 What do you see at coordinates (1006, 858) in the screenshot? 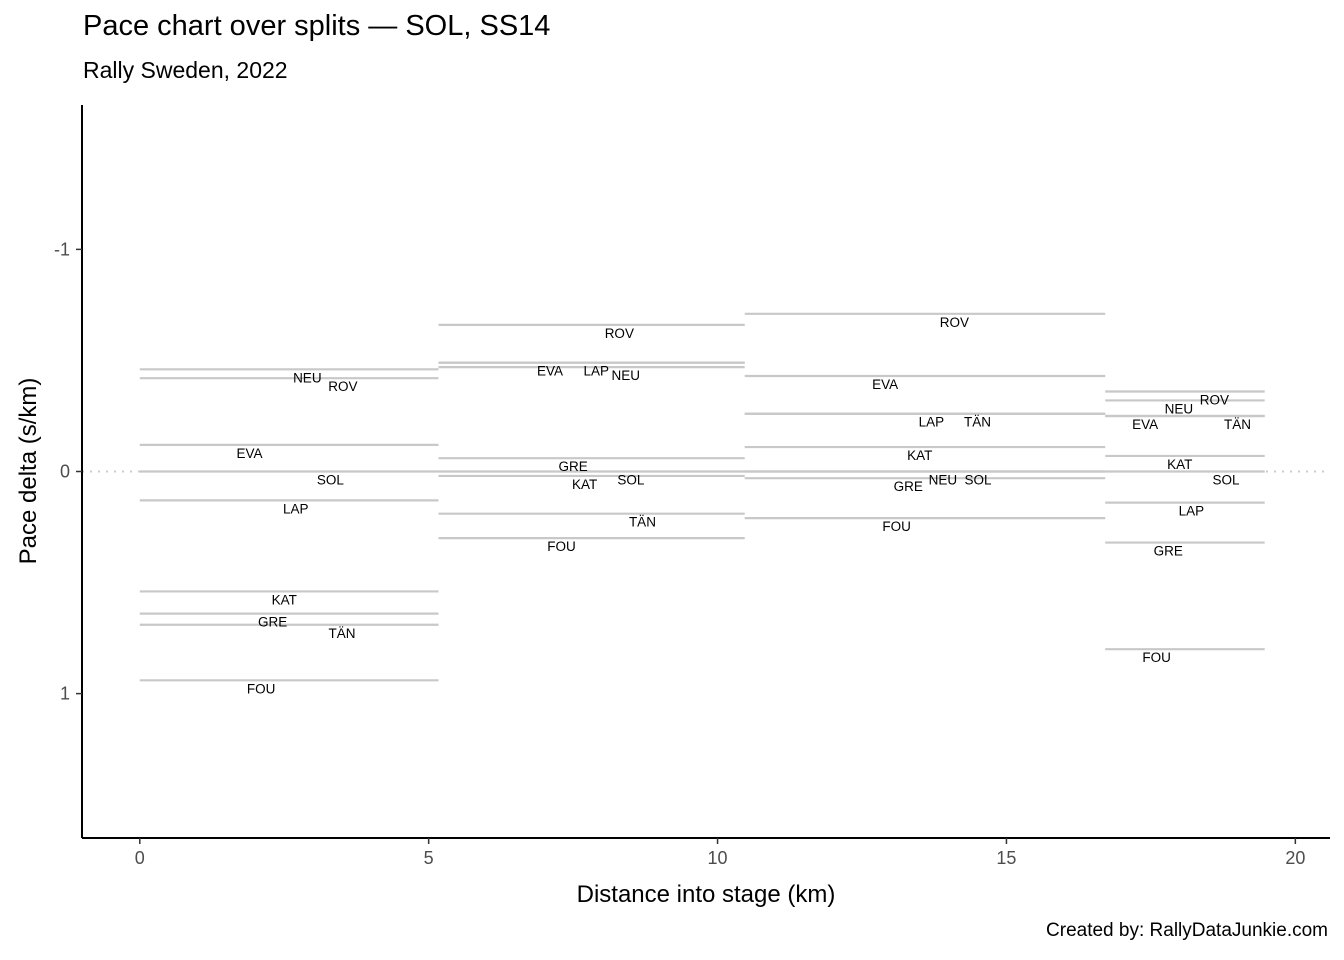
I see `x-tick-label: 15` at bounding box center [1006, 858].